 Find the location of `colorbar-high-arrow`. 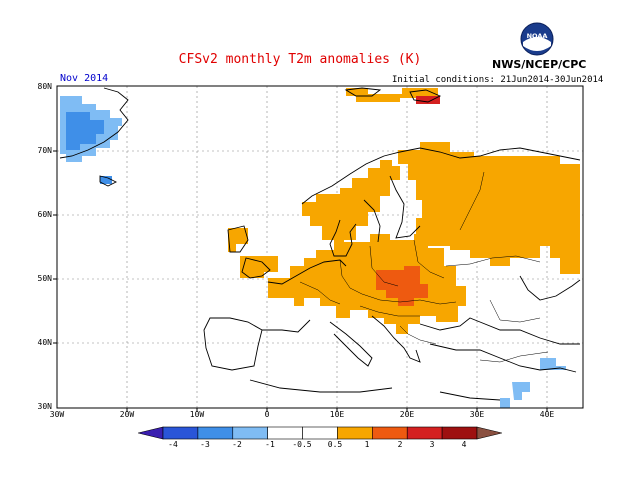

colorbar-high-arrow is located at coordinates (489, 433).